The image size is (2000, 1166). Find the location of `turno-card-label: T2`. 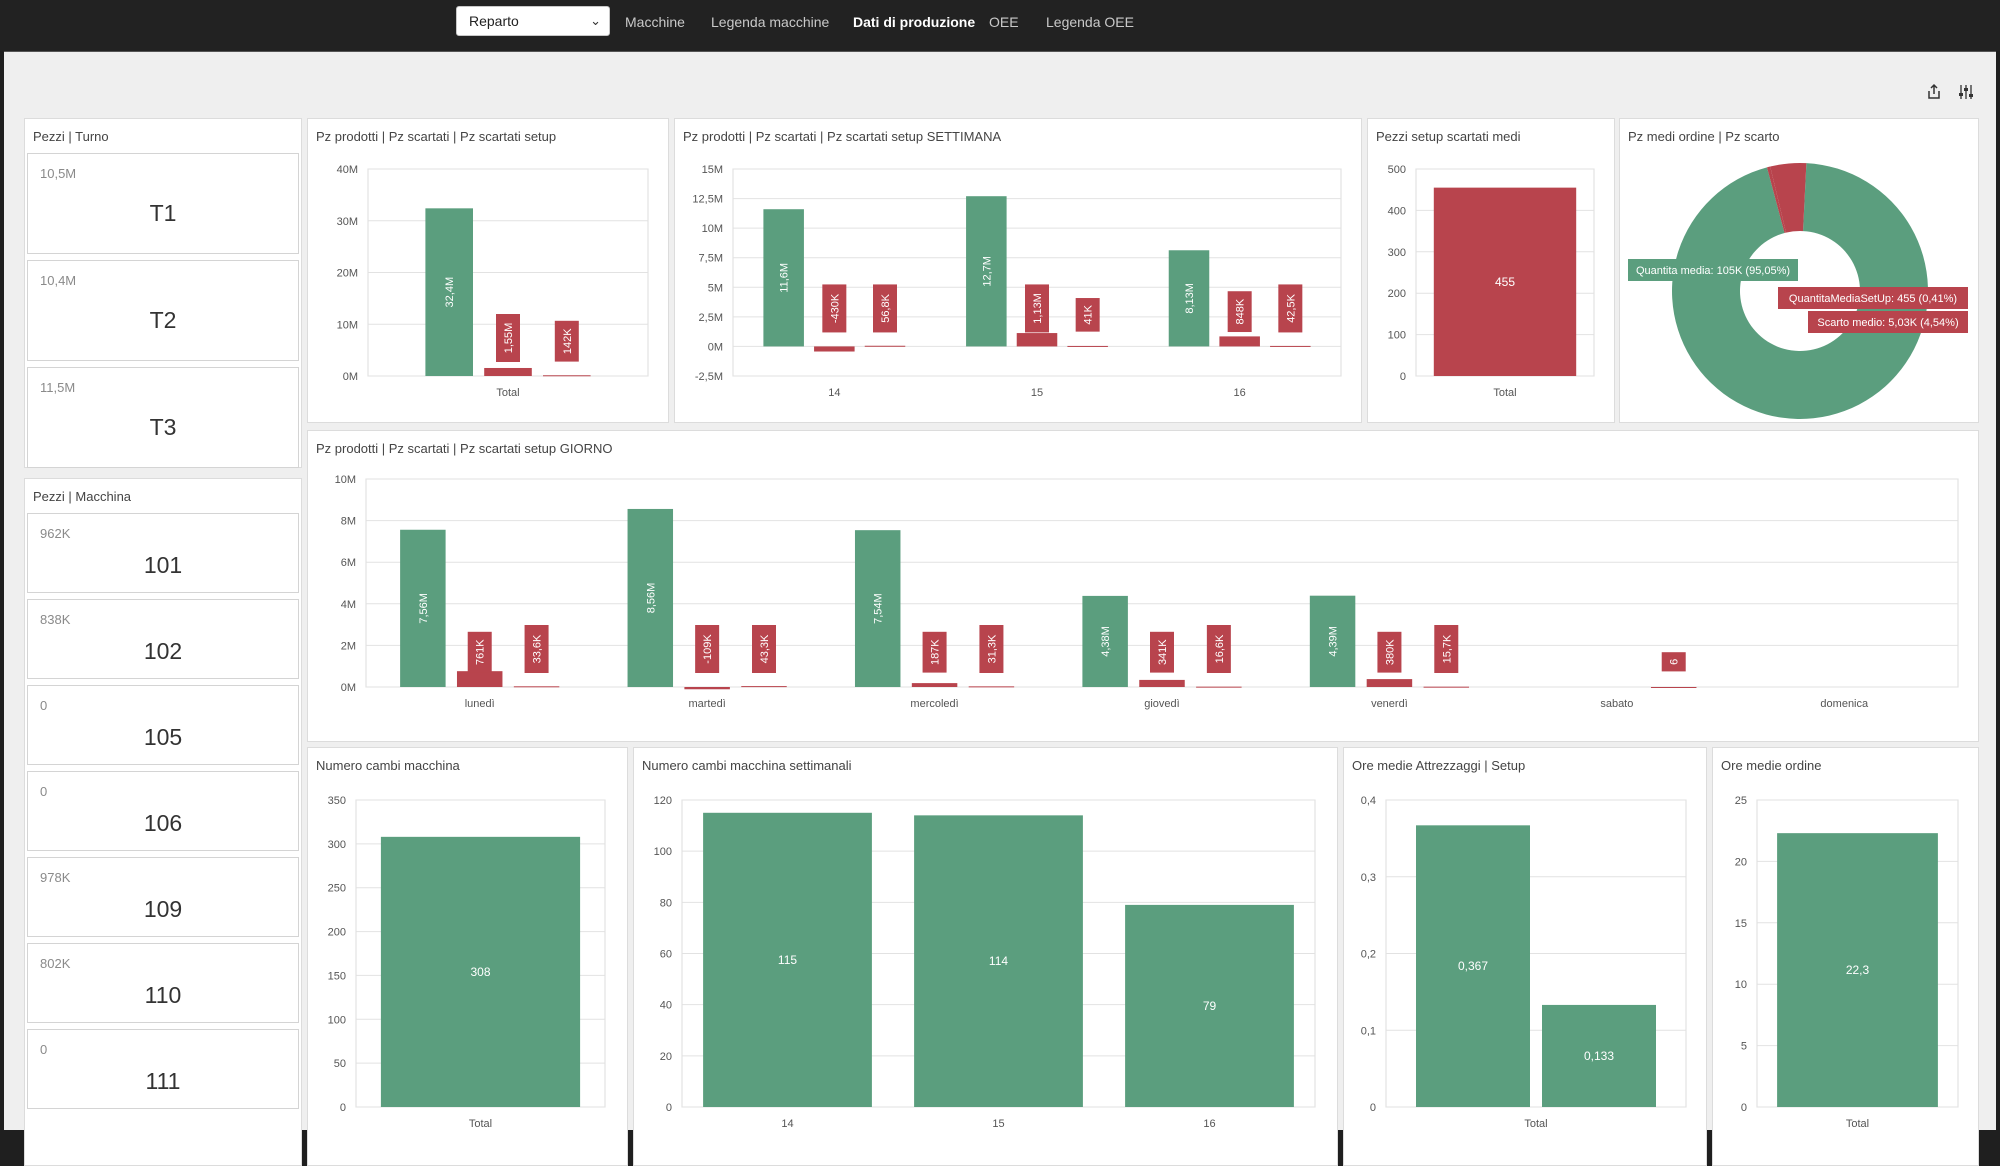

turno-card-label: T2 is located at coordinates (163, 320).